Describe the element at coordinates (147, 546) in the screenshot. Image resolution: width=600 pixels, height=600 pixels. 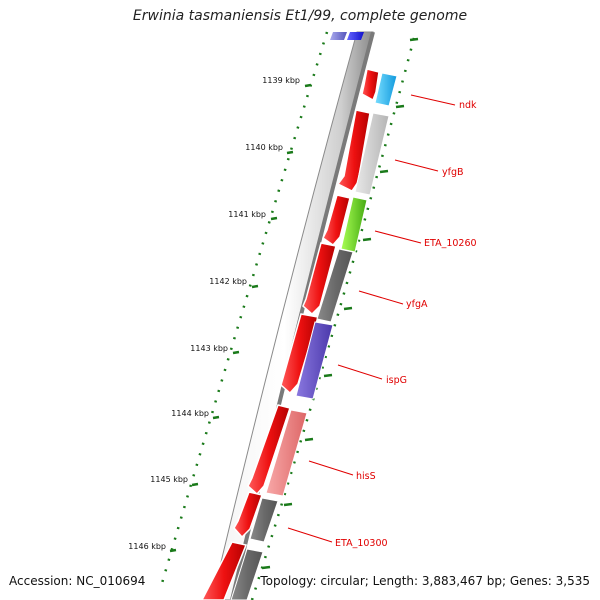
I see `tick-label: 1146 kbp` at that location.